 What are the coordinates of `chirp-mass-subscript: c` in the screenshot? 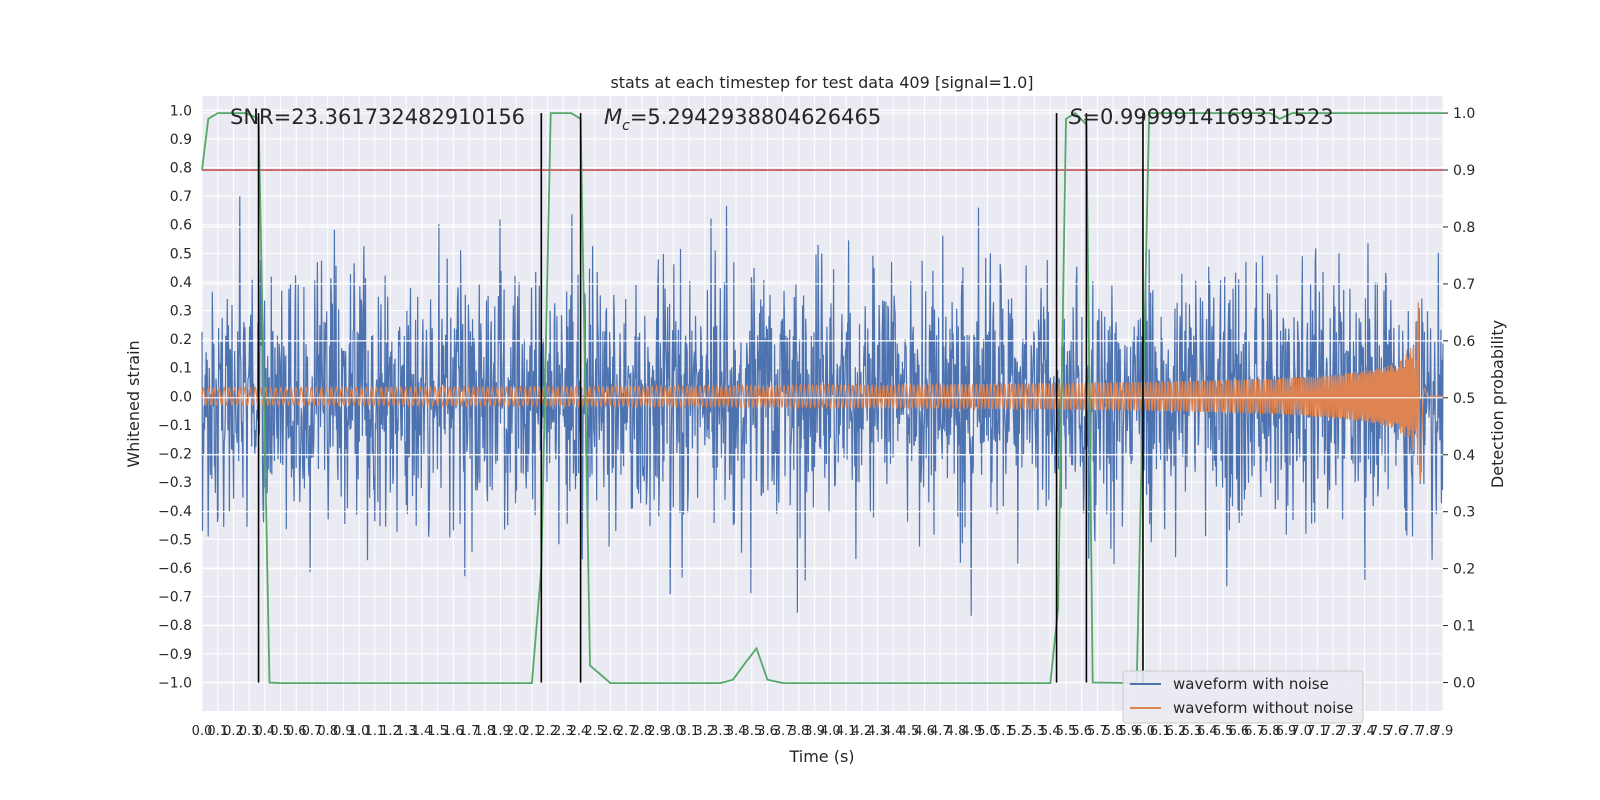 It's located at (626, 126).